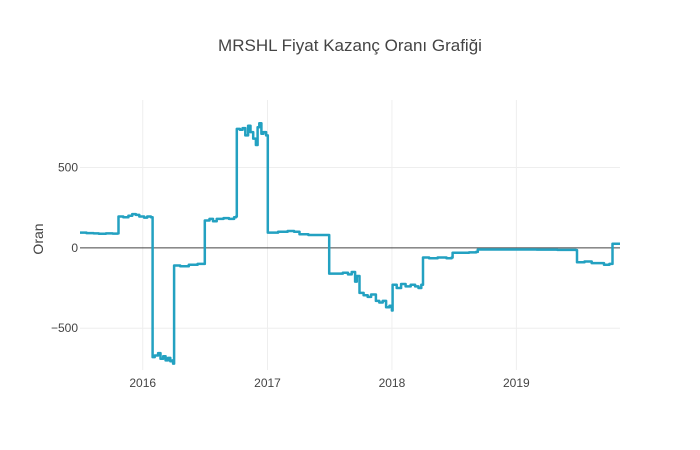 The height and width of the screenshot is (450, 700). I want to click on x-tick-label-2: 2018, so click(392, 383).